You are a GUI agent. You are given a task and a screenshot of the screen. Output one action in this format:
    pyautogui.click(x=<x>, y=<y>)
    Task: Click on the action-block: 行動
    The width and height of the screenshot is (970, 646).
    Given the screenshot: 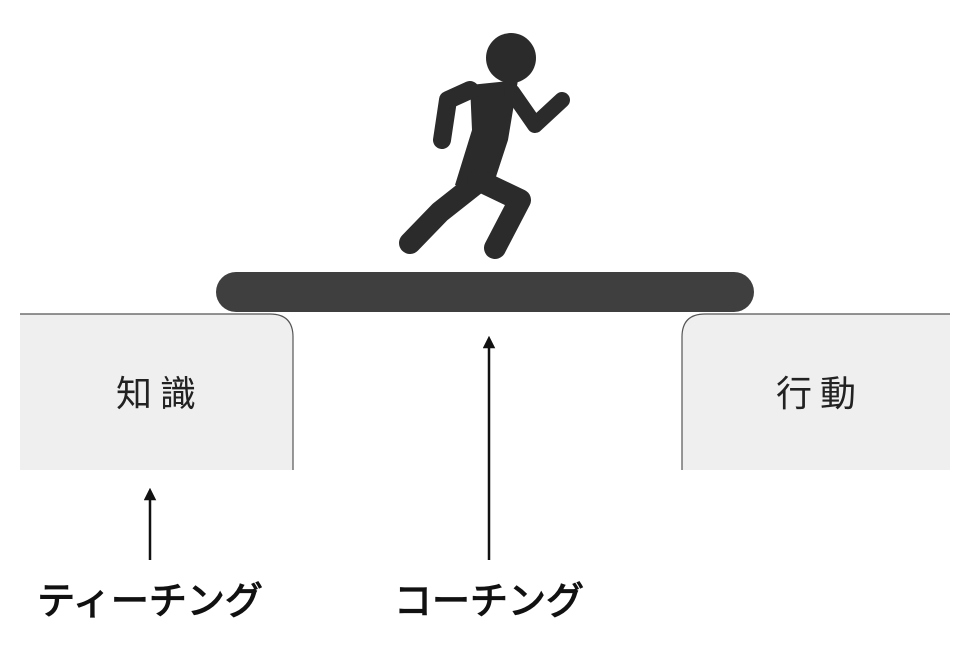 What is the action you would take?
    pyautogui.click(x=815, y=391)
    